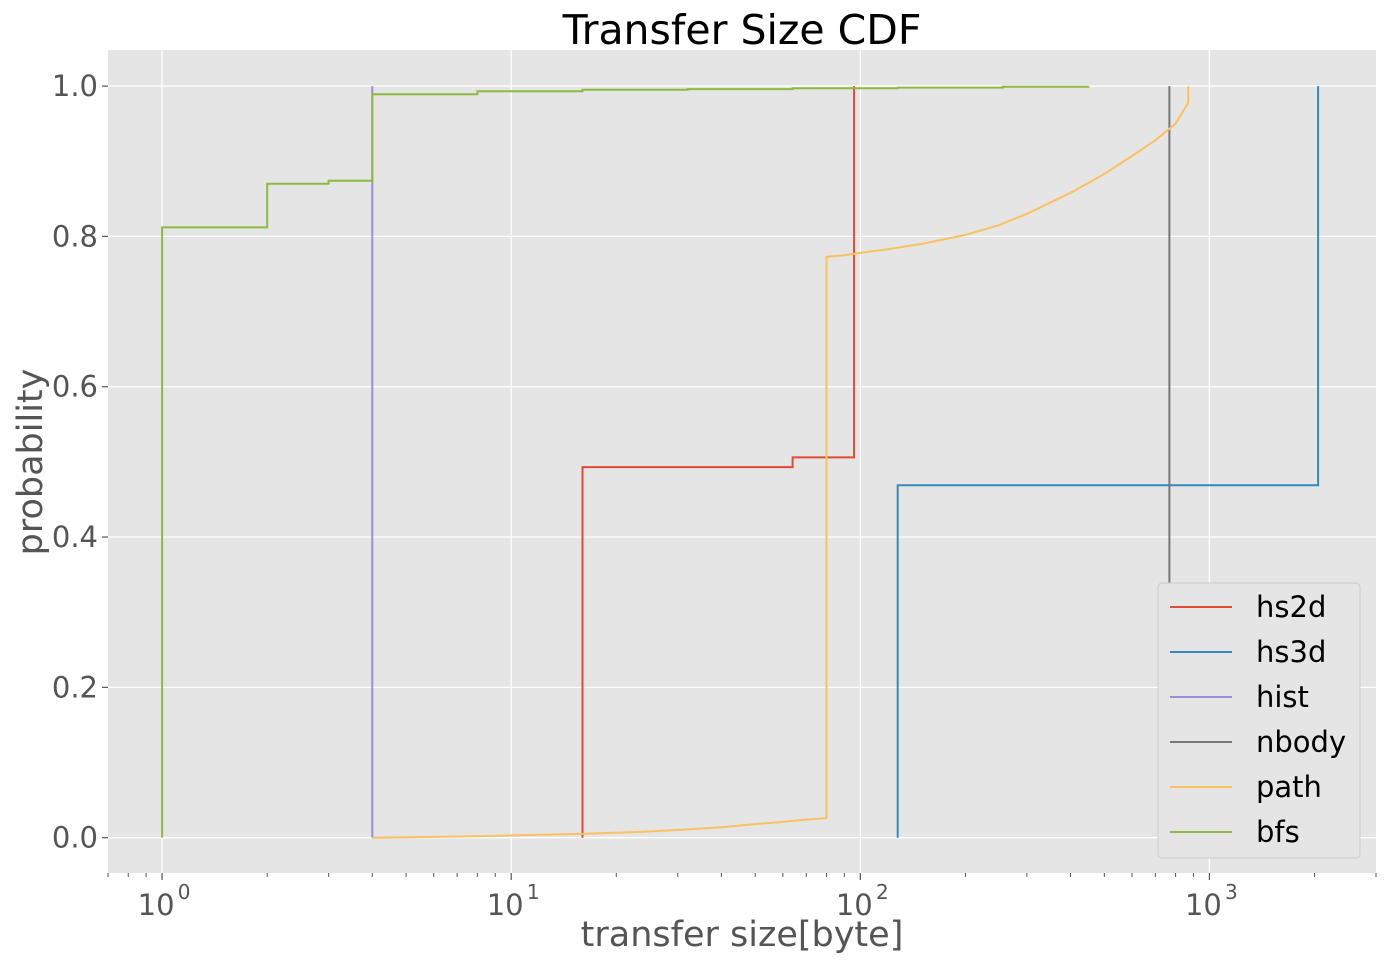 This screenshot has width=1386, height=962. I want to click on y-tick-label: 0.0, so click(75, 838).